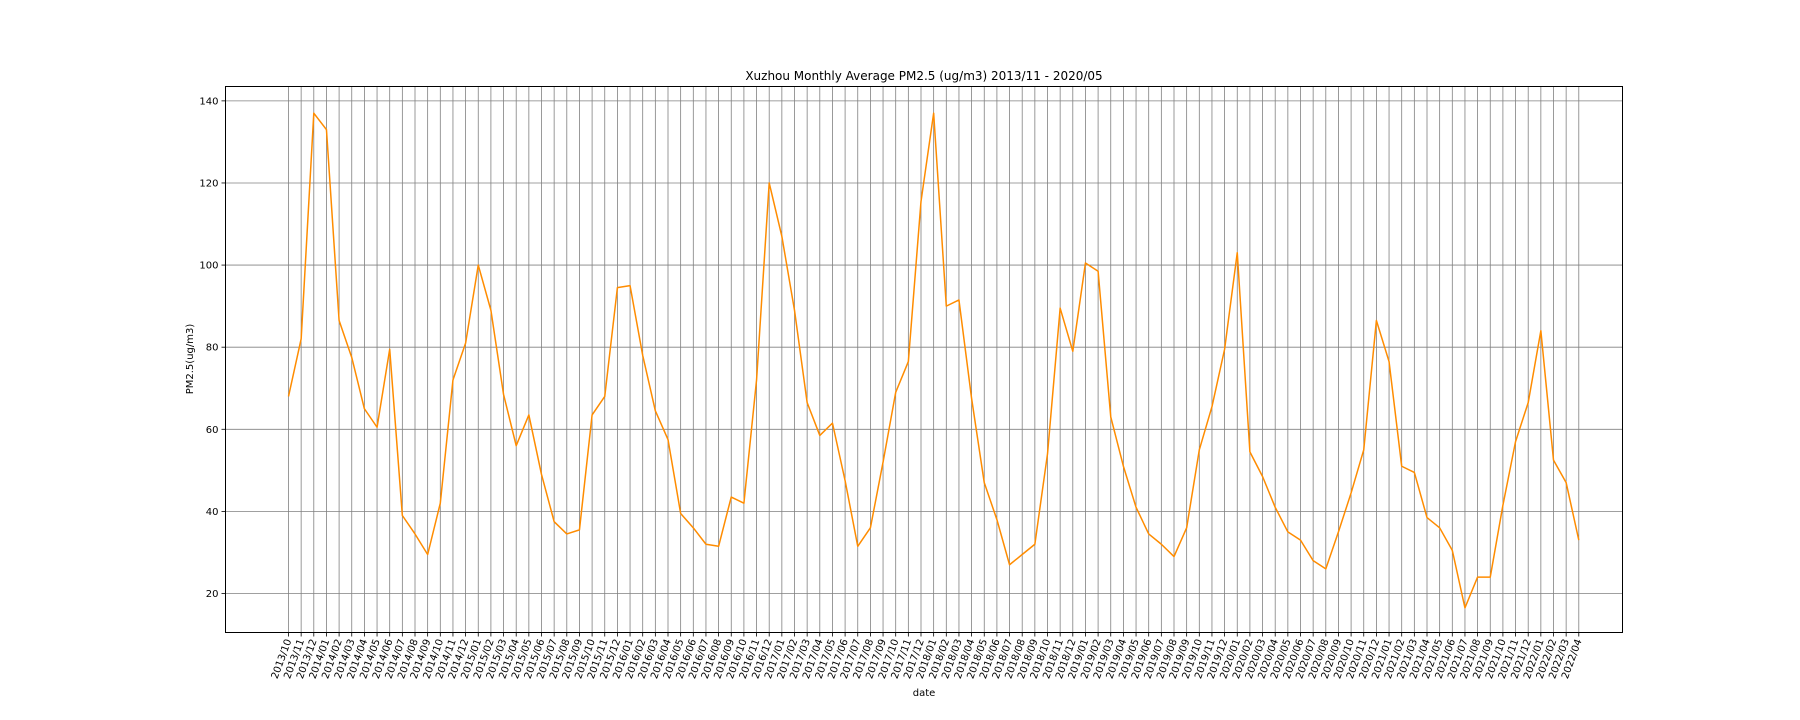  Describe the element at coordinates (212, 512) in the screenshot. I see `y-tick-label: 40` at that location.